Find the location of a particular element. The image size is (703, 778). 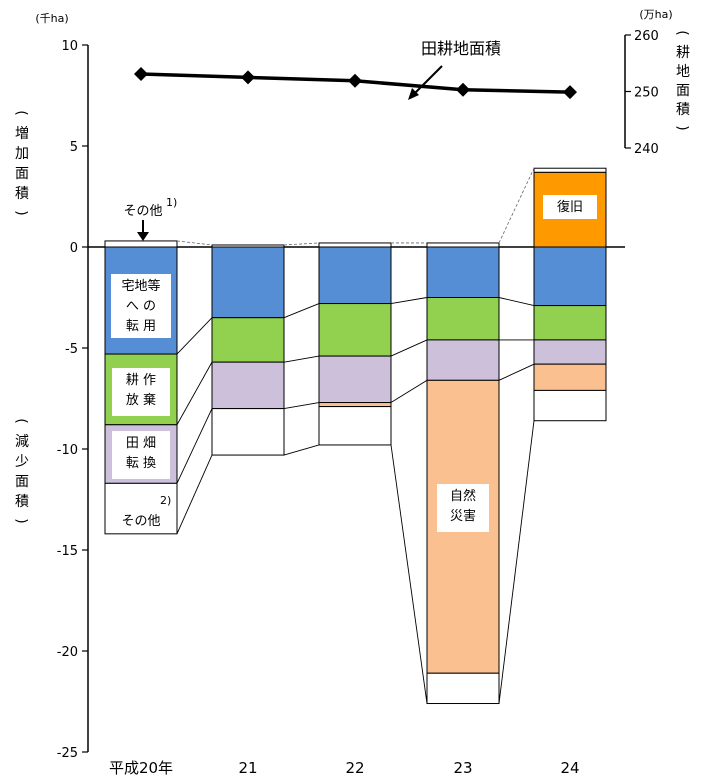

left-tick-label: 0 is located at coordinates (74, 248).